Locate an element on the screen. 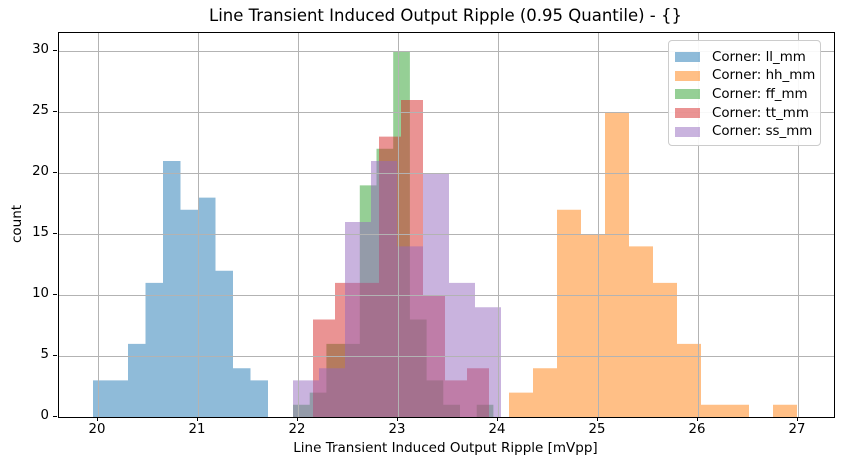 The width and height of the screenshot is (841, 470). legend-label: Corner: tt_mm is located at coordinates (760, 113).